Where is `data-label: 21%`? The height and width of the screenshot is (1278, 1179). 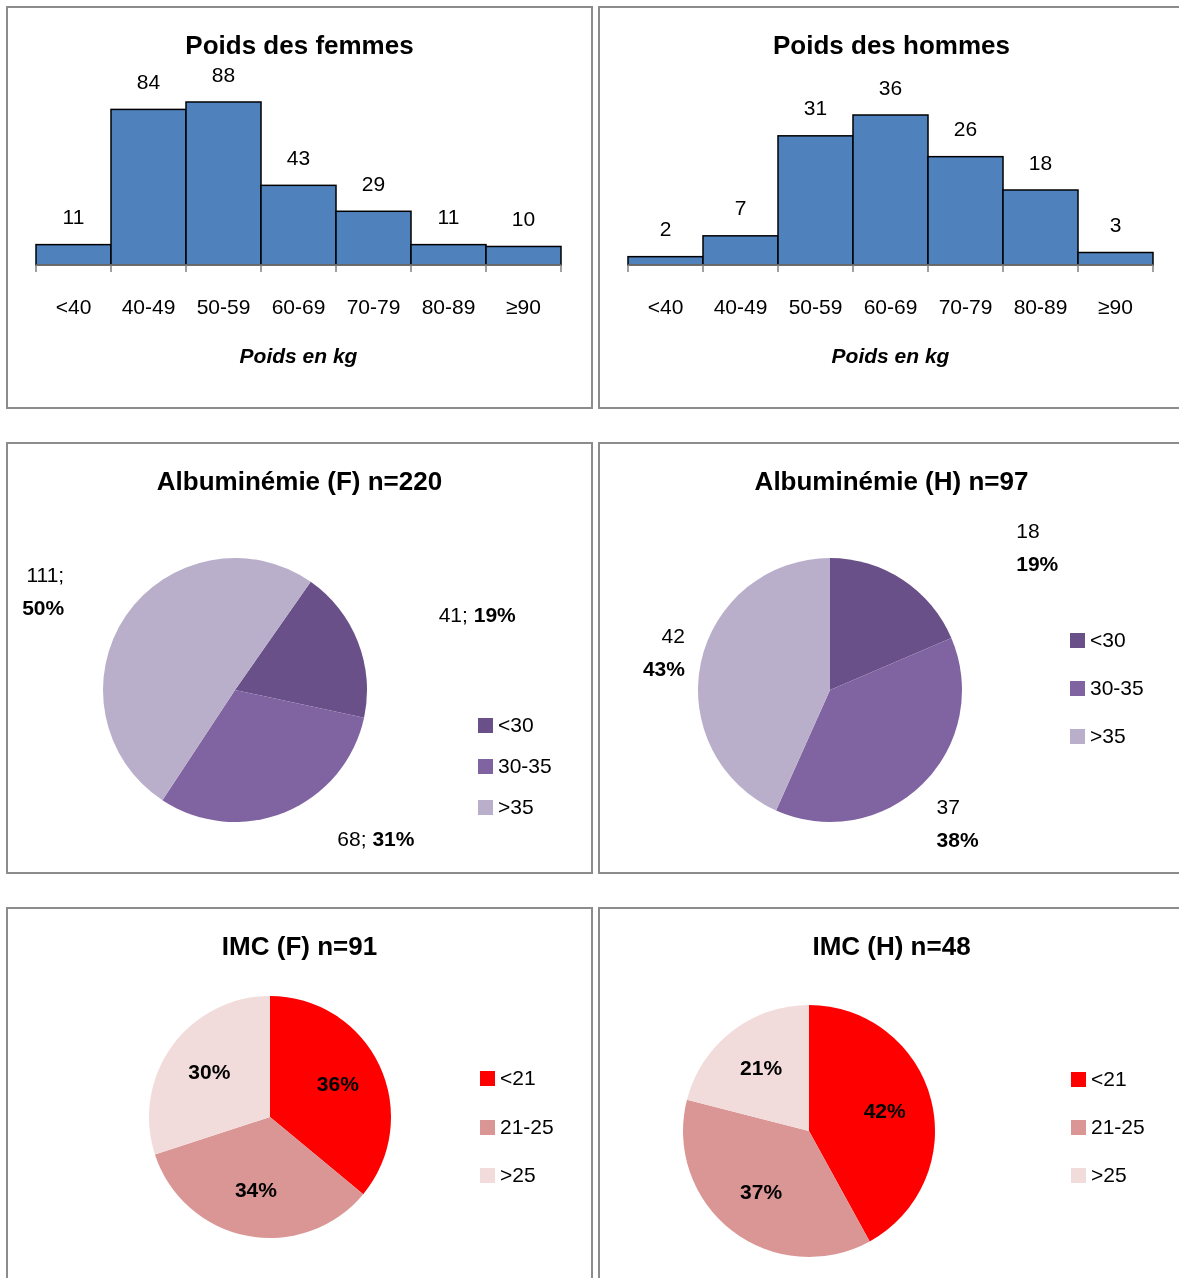 data-label: 21% is located at coordinates (761, 1067).